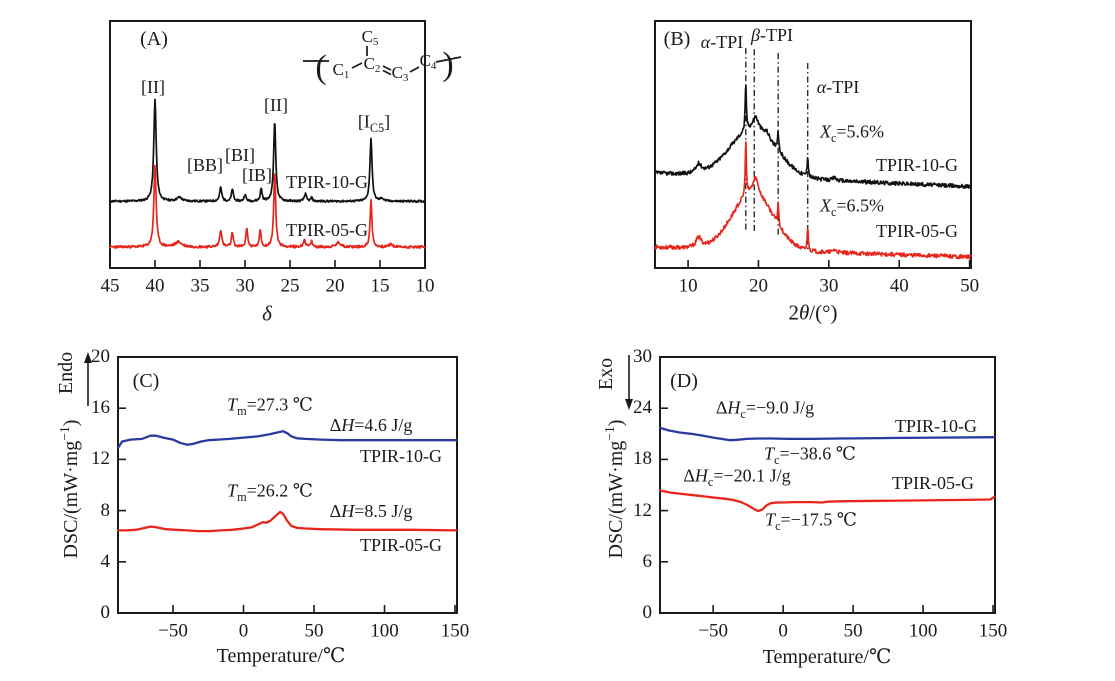 The height and width of the screenshot is (681, 1115). Describe the element at coordinates (287, 485) in the screenshot. I see `panel-c-frame` at that location.